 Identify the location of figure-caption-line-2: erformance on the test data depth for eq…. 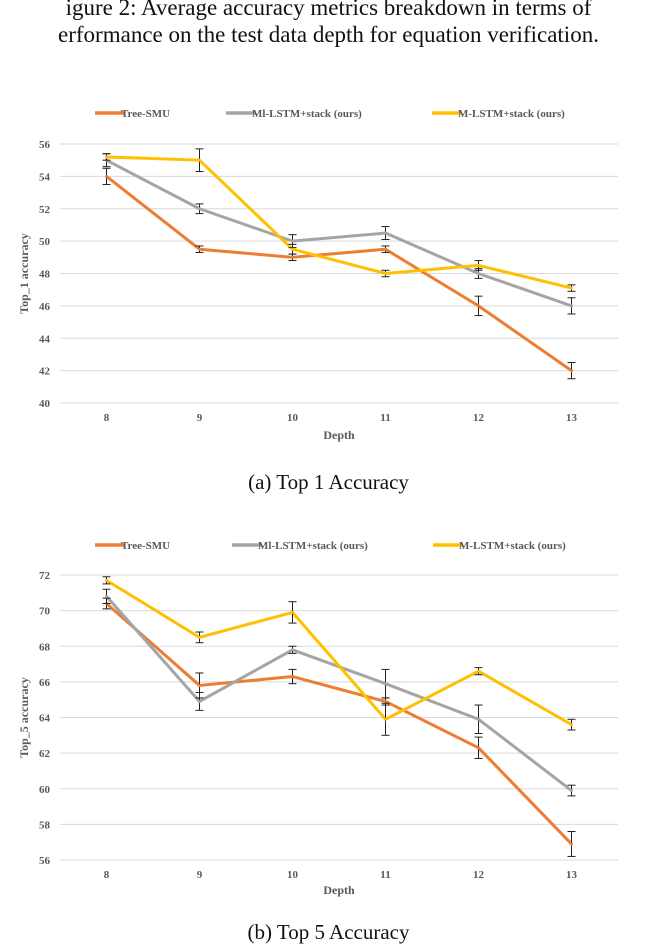
(328, 34).